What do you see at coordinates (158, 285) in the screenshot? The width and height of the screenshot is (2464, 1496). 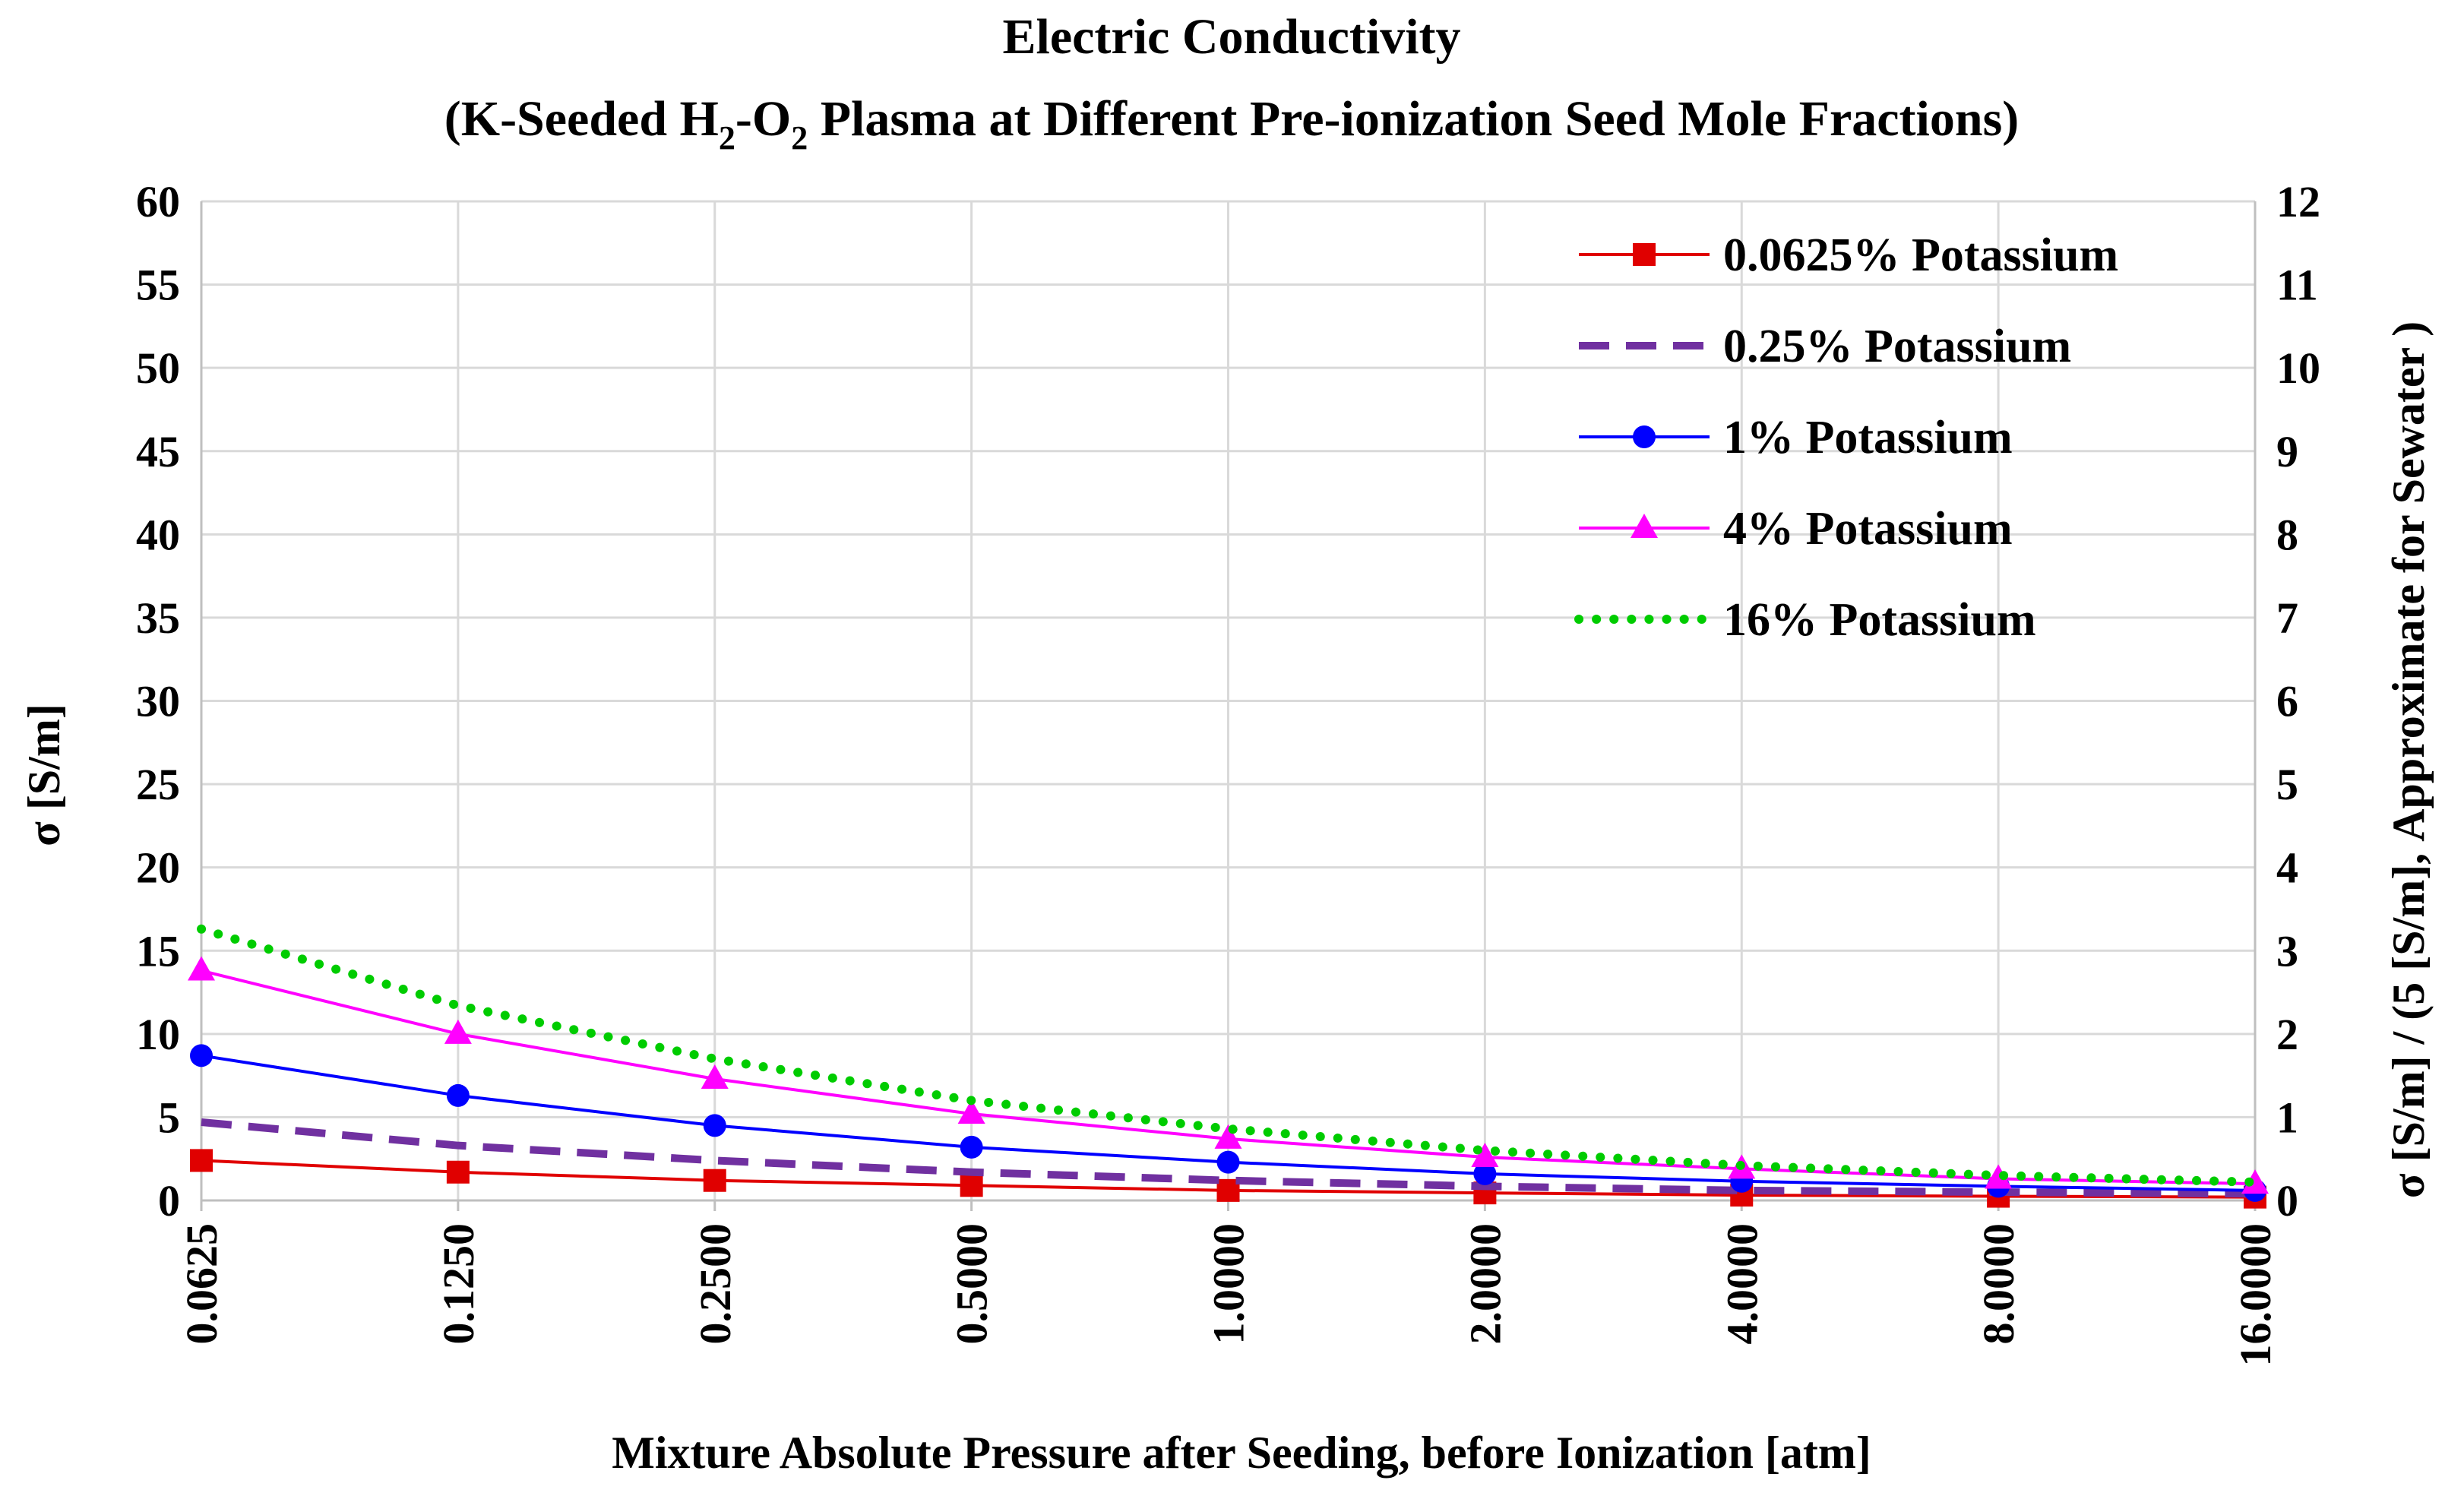 I see `y-tick-label: 55` at bounding box center [158, 285].